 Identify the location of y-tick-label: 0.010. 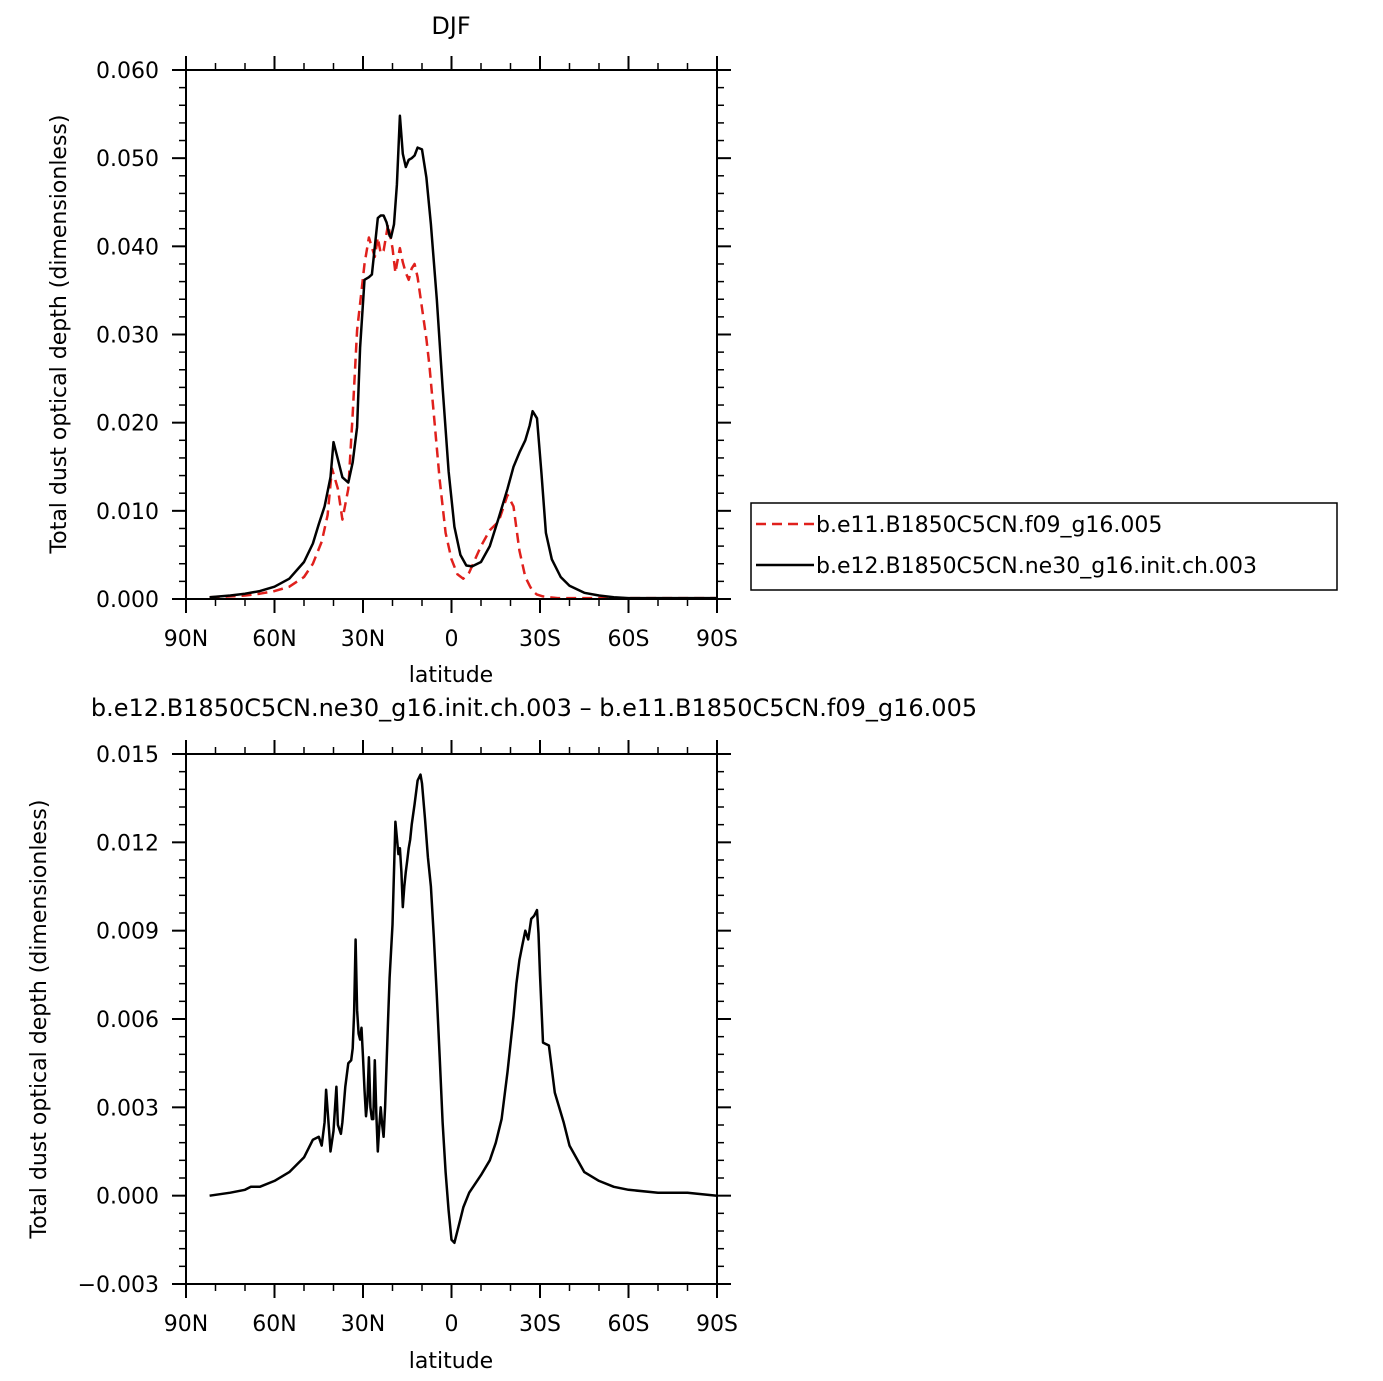
(127, 512).